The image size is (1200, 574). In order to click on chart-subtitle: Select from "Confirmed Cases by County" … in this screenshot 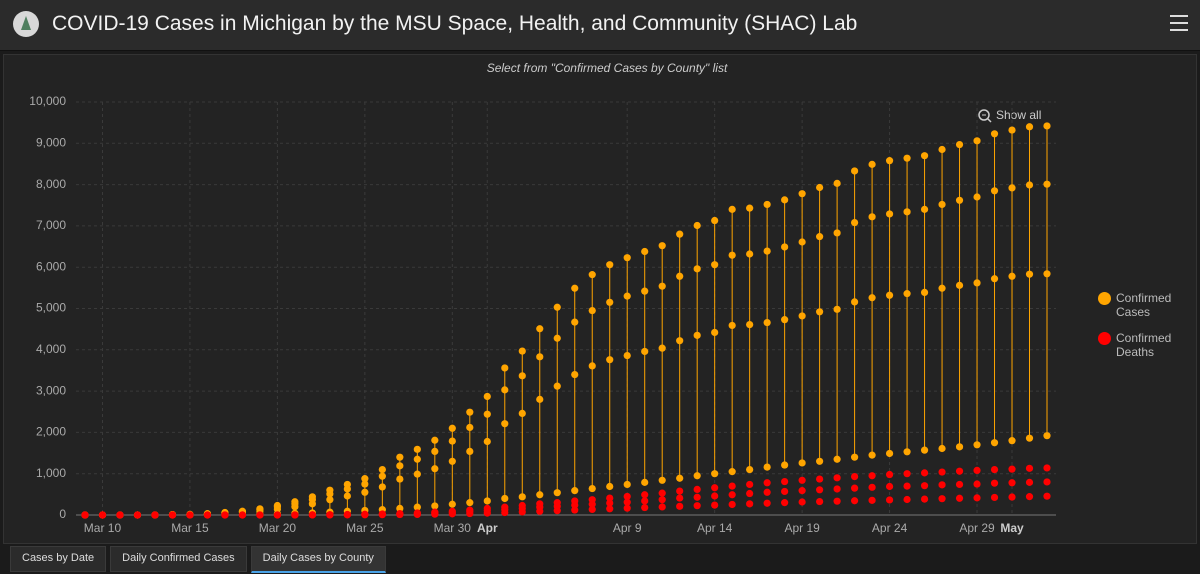, I will do `click(607, 68)`.